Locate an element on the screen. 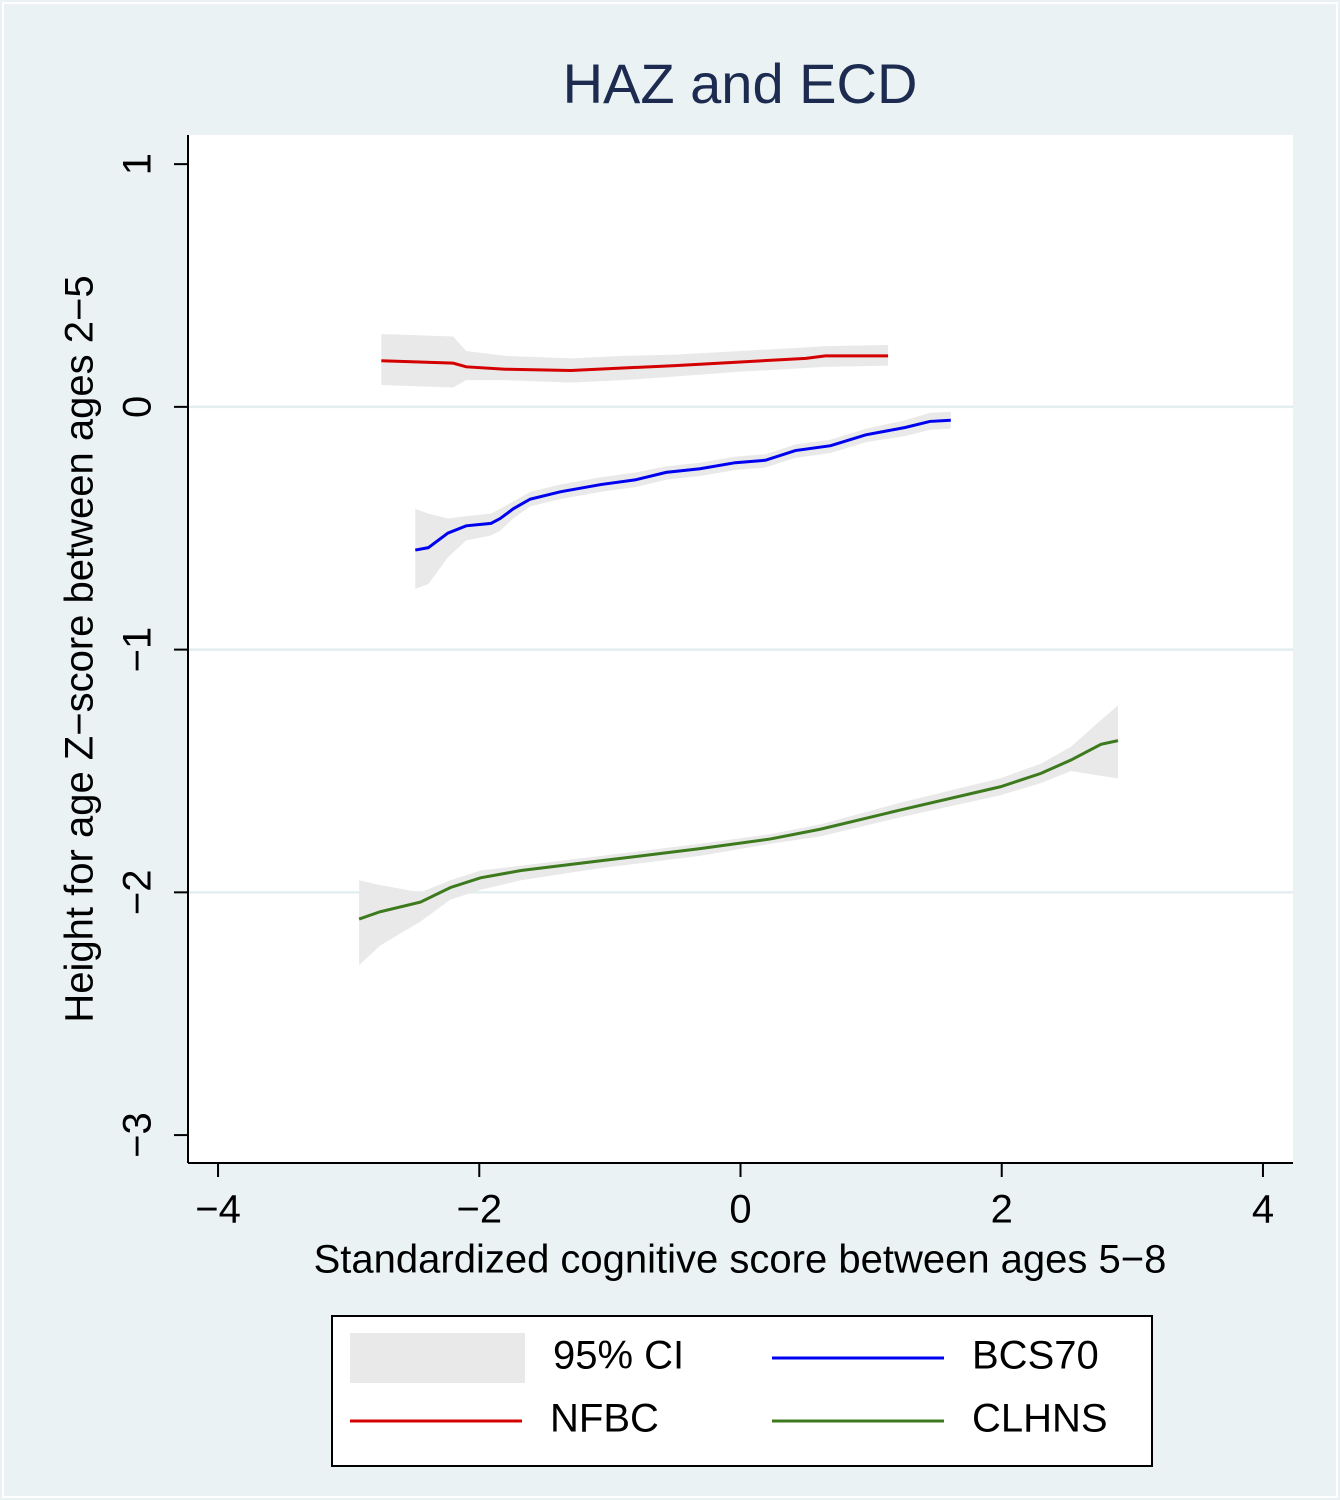  y-tick-label: 0 is located at coordinates (138, 407).